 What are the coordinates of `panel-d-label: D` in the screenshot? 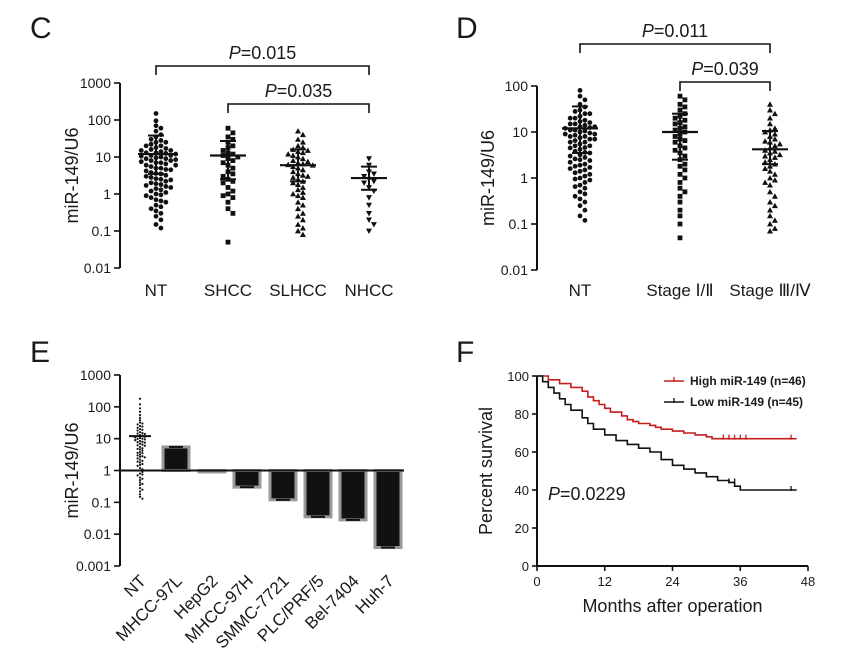 It's located at (467, 28).